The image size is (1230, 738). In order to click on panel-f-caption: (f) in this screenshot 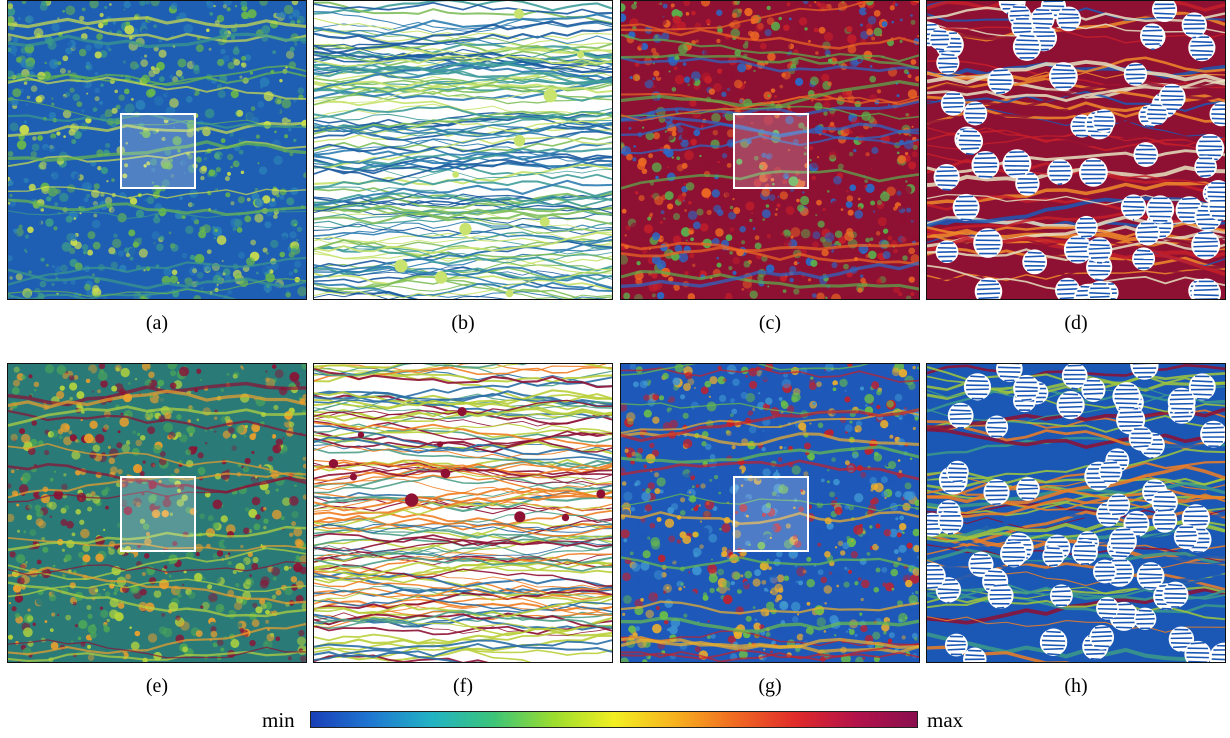, I will do `click(463, 686)`.